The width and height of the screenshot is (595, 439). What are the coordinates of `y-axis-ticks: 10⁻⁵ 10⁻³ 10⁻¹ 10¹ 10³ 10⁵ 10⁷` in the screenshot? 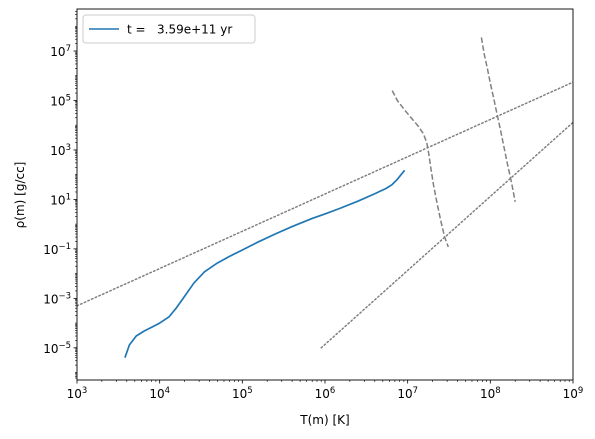 It's located at (60, 200).